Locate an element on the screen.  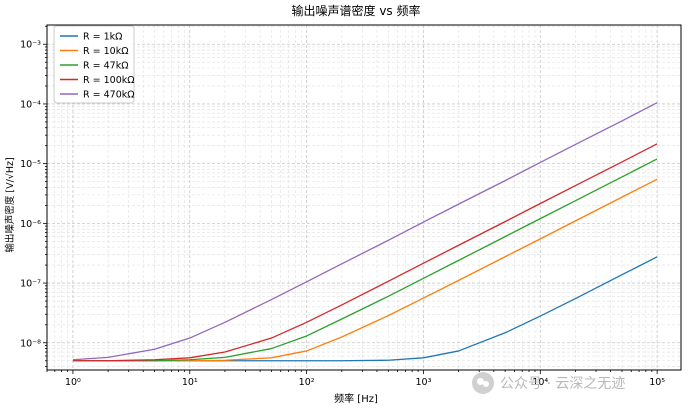
y-tick-label: 10⁻⁴ is located at coordinates (30, 104).